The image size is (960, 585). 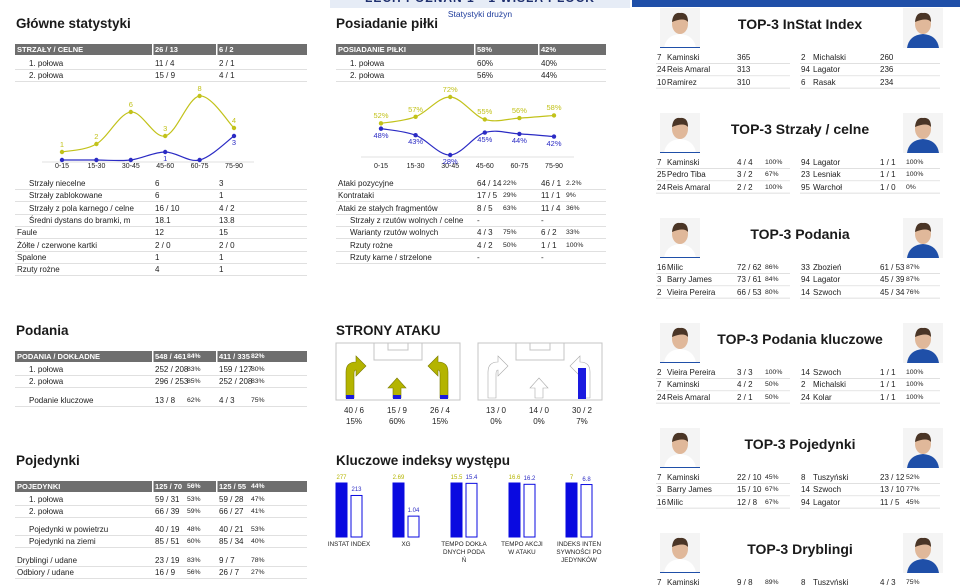 I want to click on pitch-box, so click(x=540, y=351).